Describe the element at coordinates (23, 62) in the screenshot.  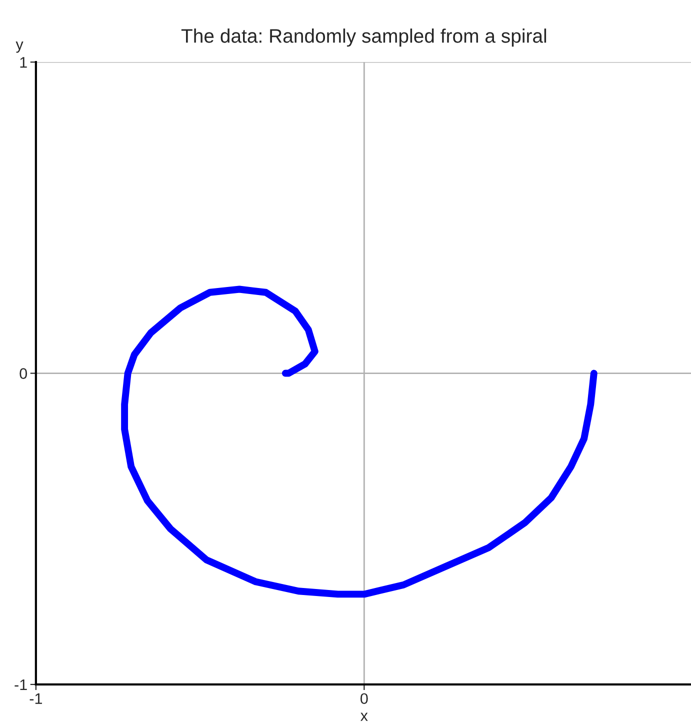
I see `y-tick-label: 1` at that location.